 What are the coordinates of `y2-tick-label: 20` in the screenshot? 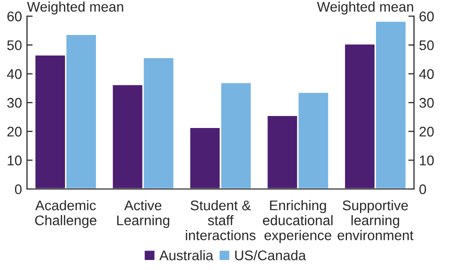 It's located at (427, 131).